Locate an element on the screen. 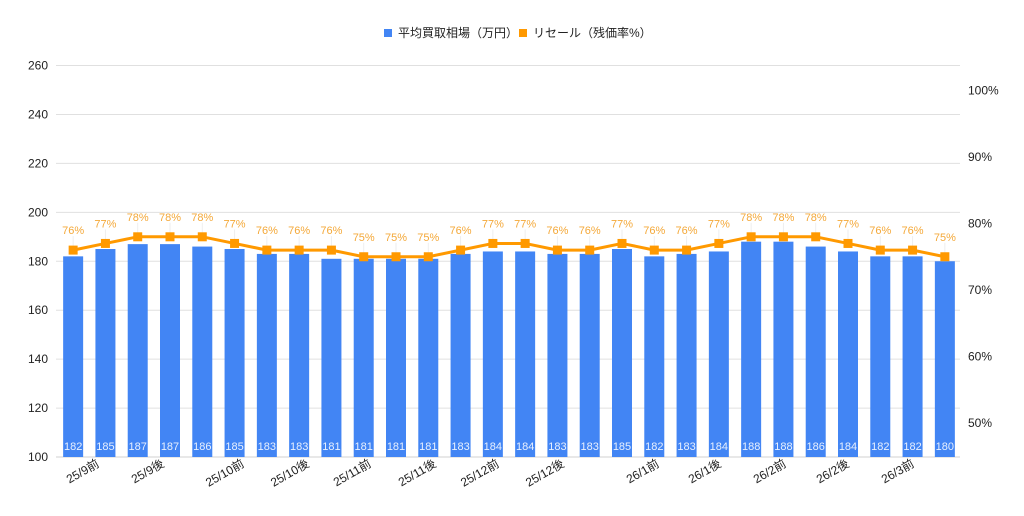 The width and height of the screenshot is (1024, 516). bar-value-label: 187 is located at coordinates (138, 447).